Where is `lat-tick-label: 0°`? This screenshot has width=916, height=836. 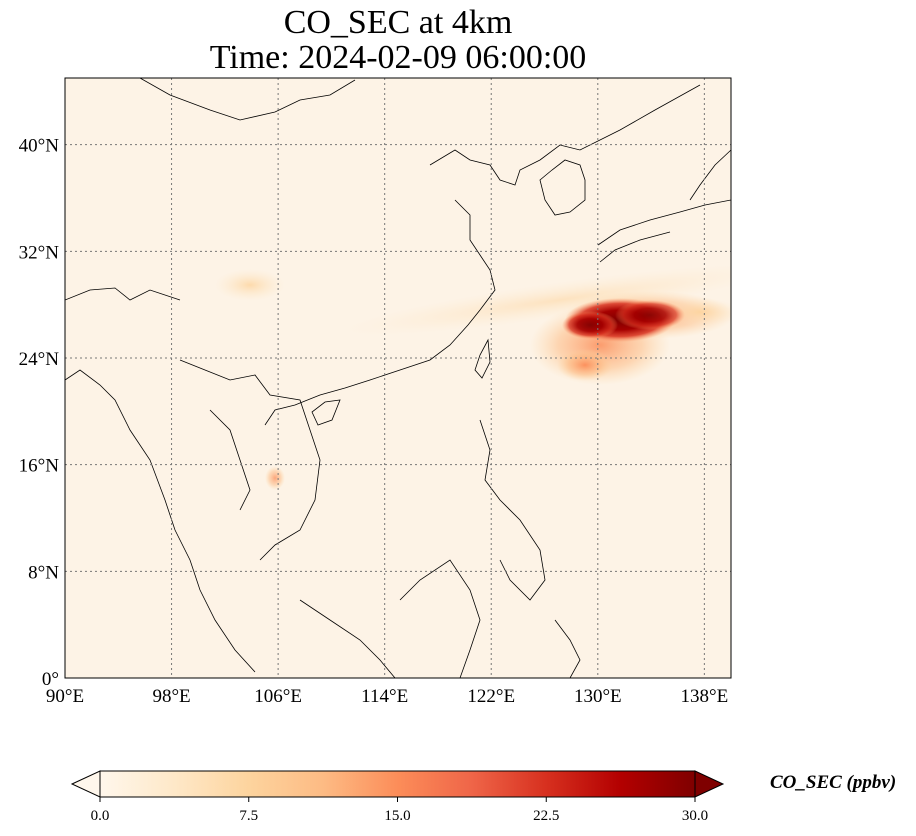
lat-tick-label: 0° is located at coordinates (50, 679).